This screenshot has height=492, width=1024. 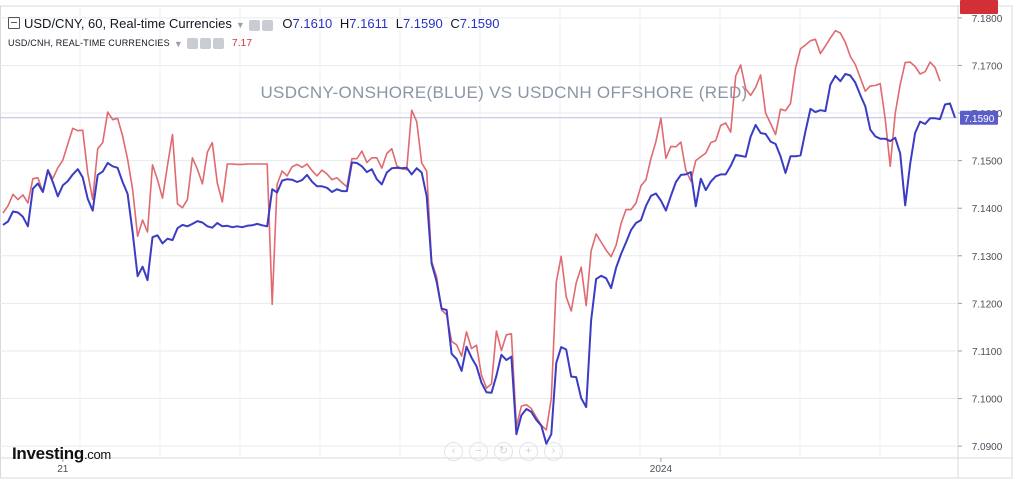 I want to click on chevron-left-icon: ‹, so click(x=453, y=451).